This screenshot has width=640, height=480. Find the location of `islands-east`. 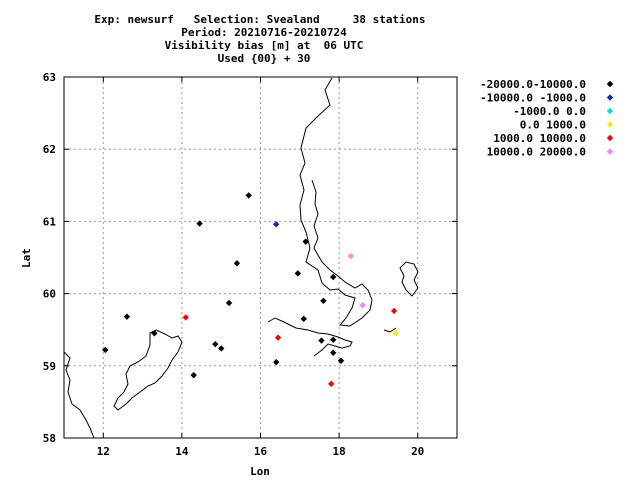

islands-east is located at coordinates (390, 330).